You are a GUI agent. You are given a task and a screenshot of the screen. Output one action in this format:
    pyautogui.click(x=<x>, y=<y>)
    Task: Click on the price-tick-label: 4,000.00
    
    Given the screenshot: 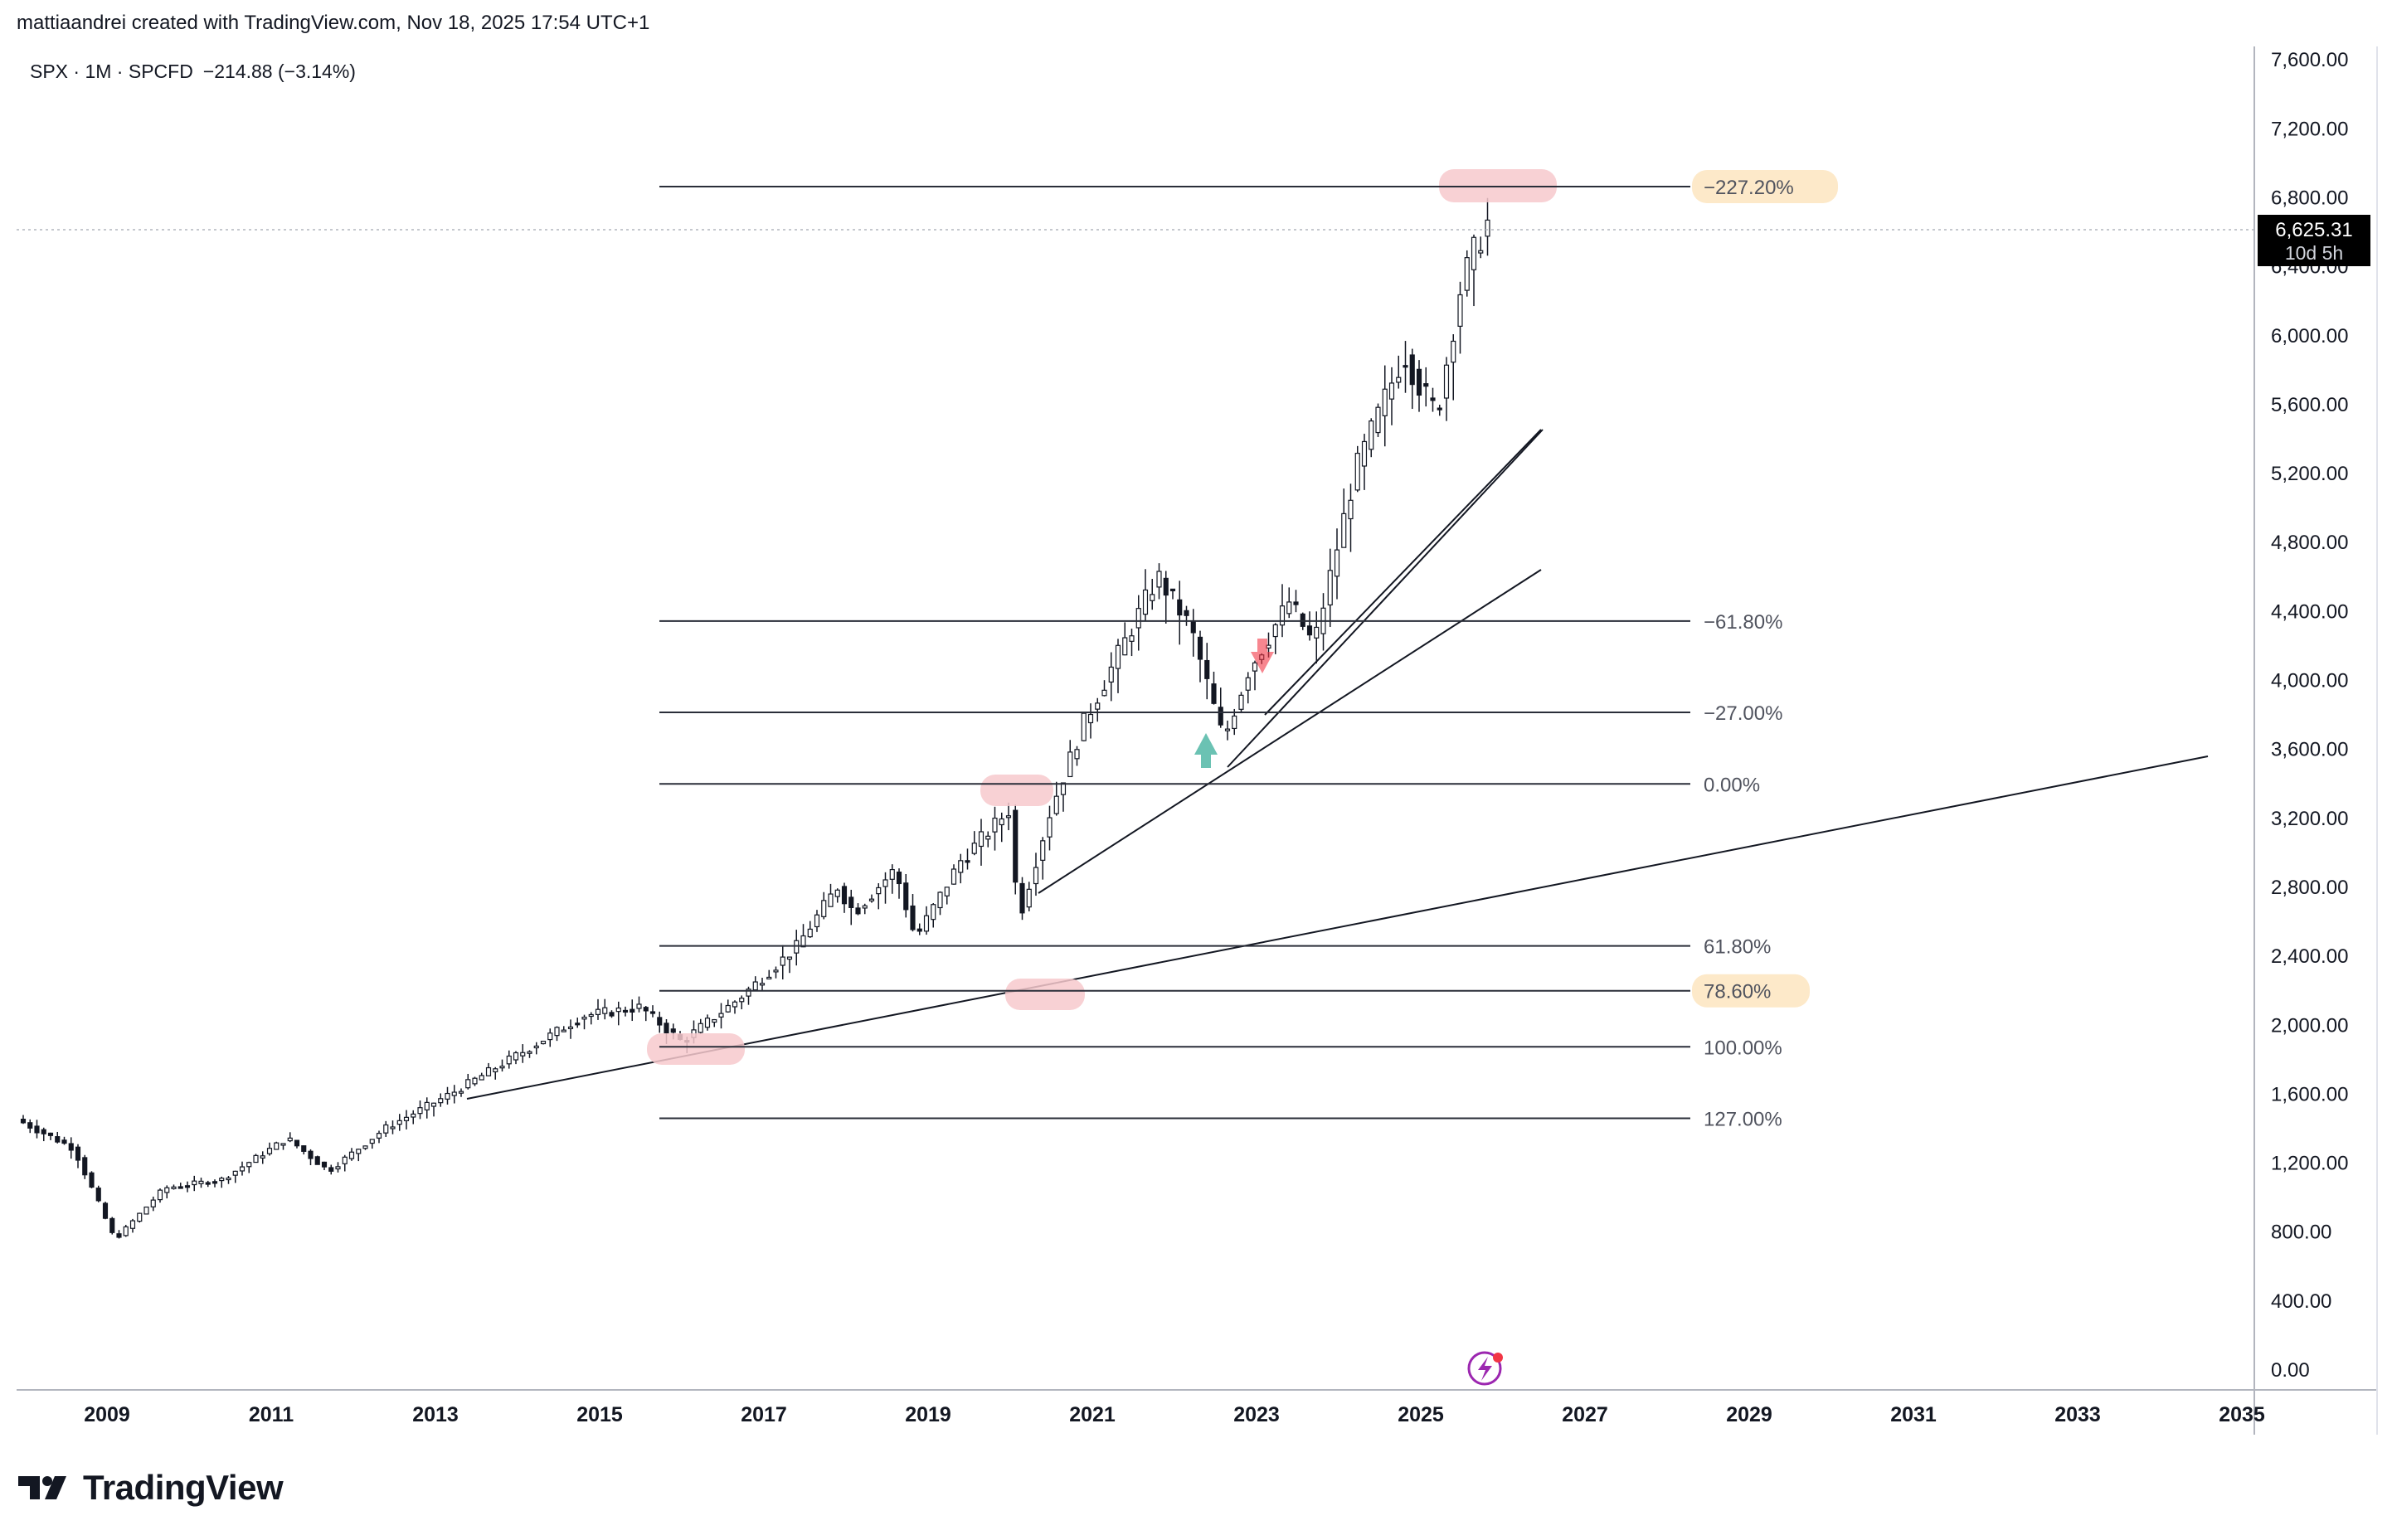 What is the action you would take?
    pyautogui.click(x=2309, y=681)
    